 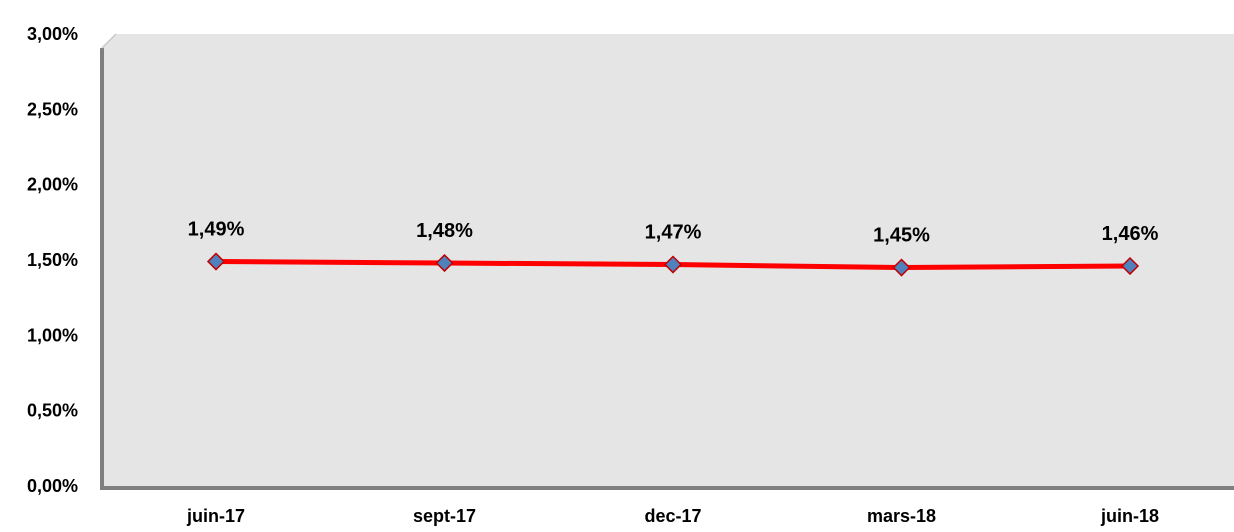 What do you see at coordinates (109, 41) in the screenshot?
I see `plot-corner` at bounding box center [109, 41].